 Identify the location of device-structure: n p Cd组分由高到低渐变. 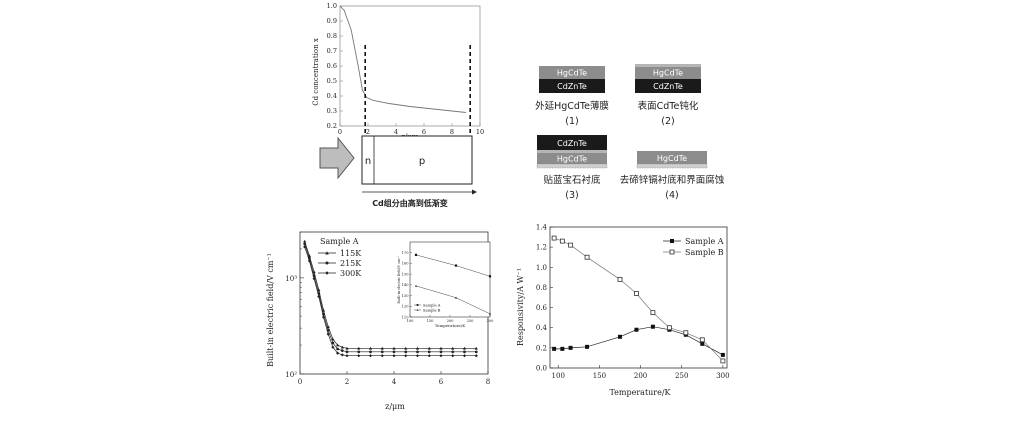
(398, 171).